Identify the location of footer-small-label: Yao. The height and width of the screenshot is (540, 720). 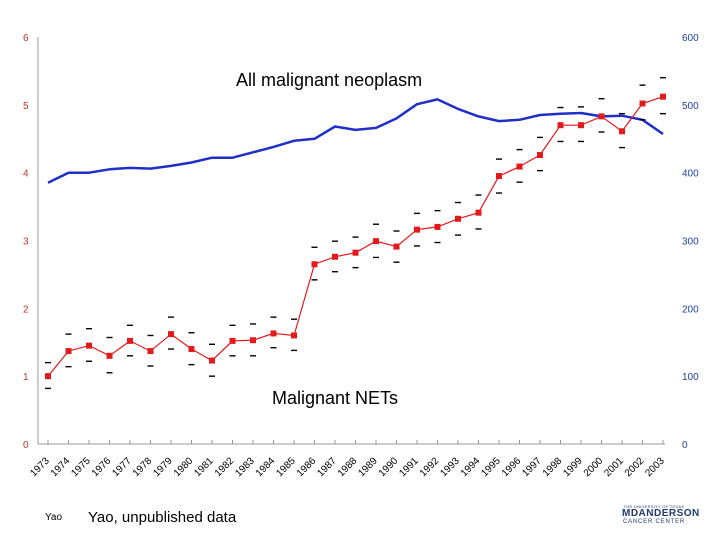
(54, 517).